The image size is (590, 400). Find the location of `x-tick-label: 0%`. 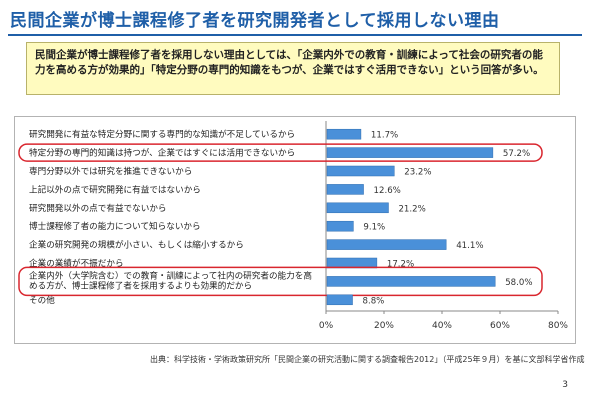

x-tick-label: 0% is located at coordinates (326, 326).